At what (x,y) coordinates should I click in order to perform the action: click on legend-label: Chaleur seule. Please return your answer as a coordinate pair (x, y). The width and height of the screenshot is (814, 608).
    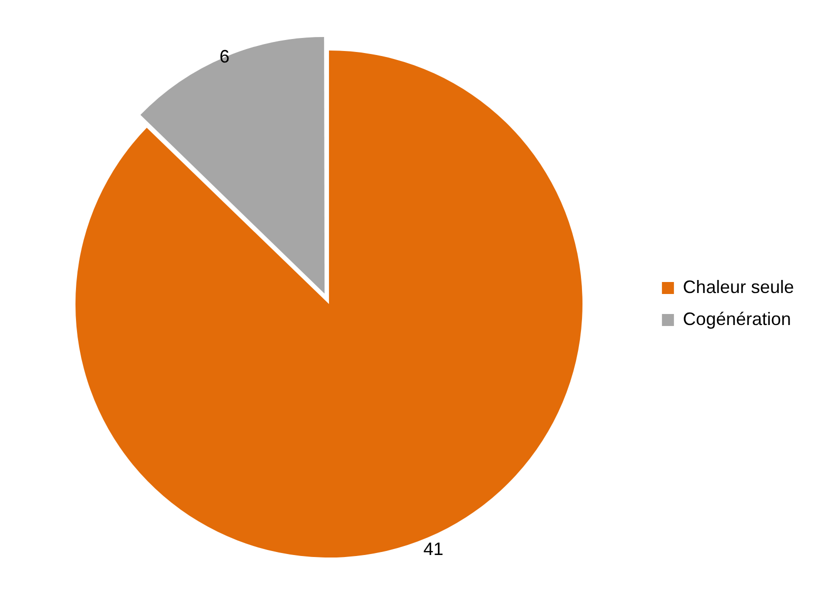
    Looking at the image, I should click on (738, 286).